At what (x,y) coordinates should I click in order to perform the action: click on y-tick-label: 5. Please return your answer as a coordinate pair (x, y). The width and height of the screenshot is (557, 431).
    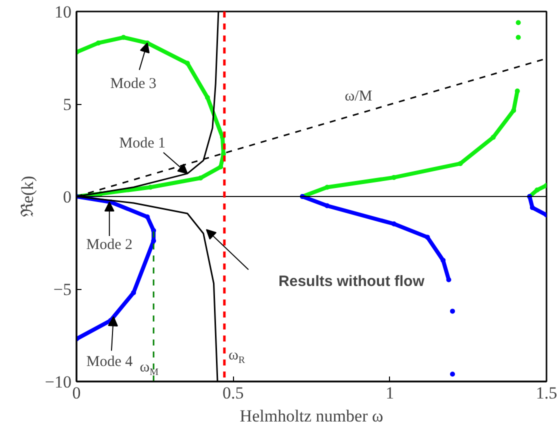
    Looking at the image, I should click on (67, 104).